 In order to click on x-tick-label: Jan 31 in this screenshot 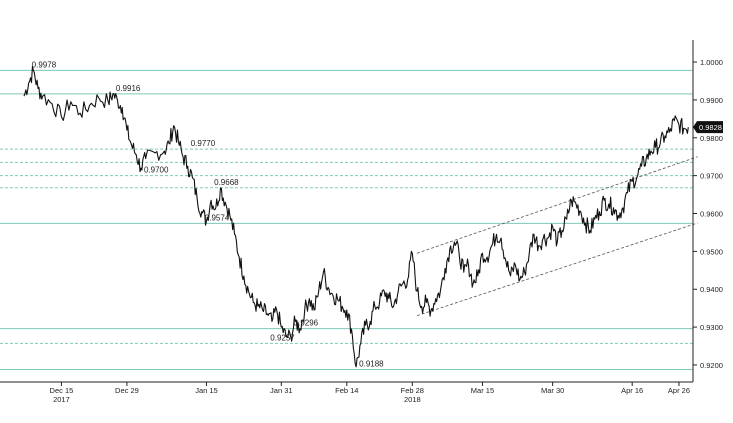, I will do `click(281, 390)`.